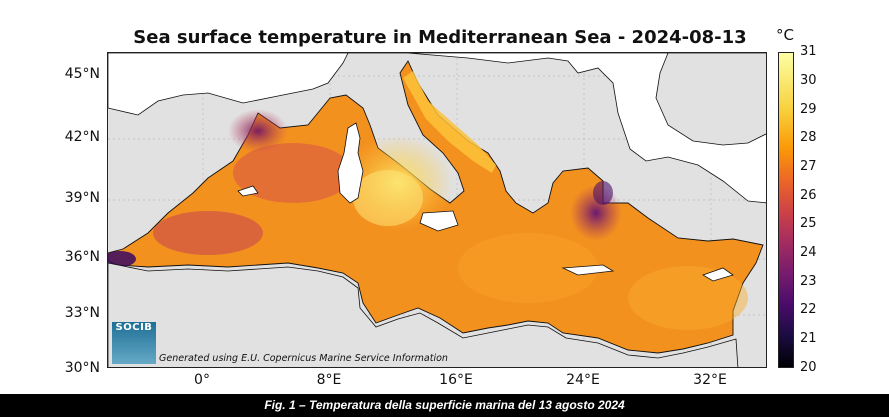  Describe the element at coordinates (82, 74) in the screenshot. I see `lat-label: 45°N` at that location.